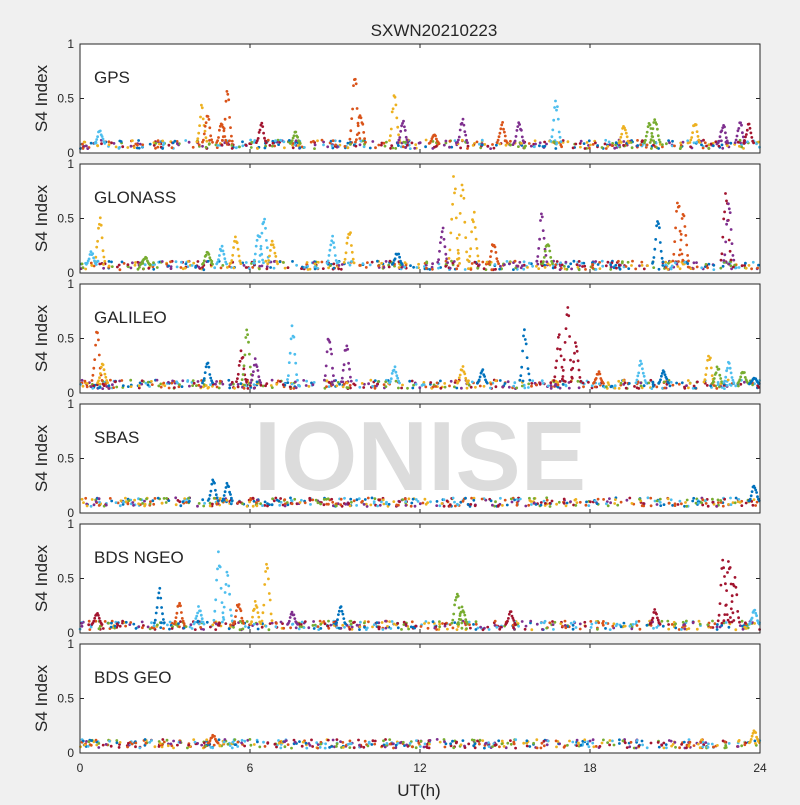 The width and height of the screenshot is (800, 805). What do you see at coordinates (116, 437) in the screenshot?
I see `panel-label: SBAS` at bounding box center [116, 437].